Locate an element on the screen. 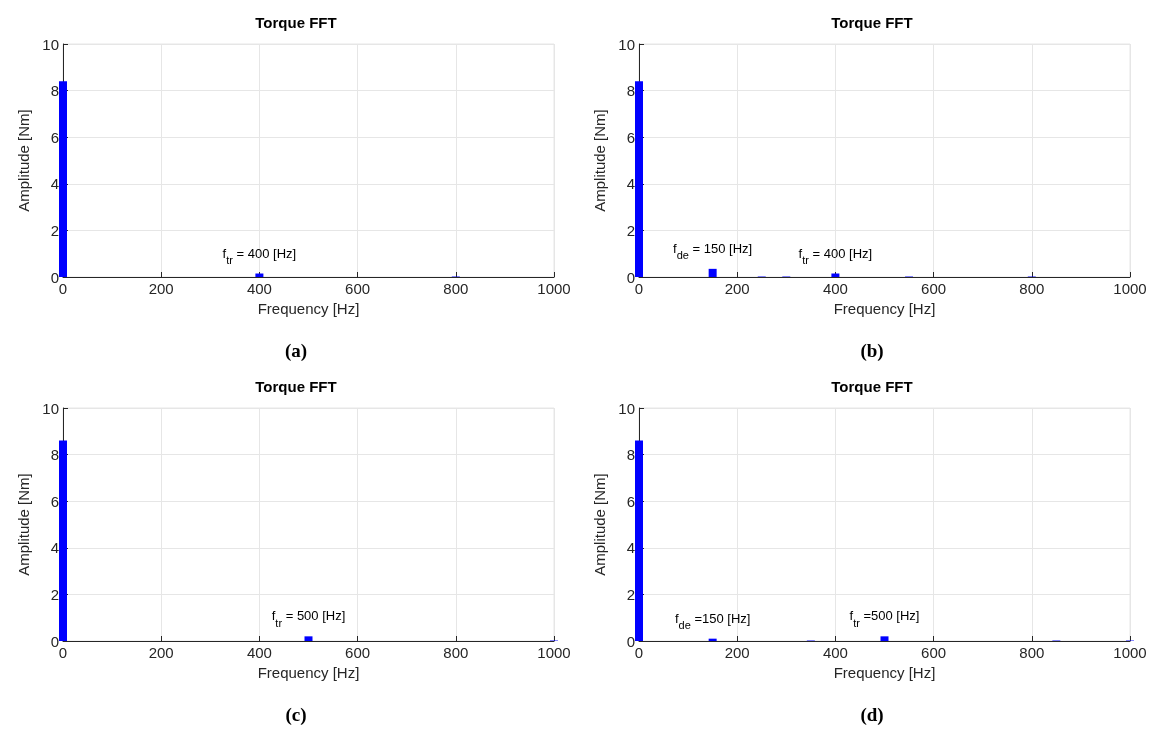  text: (c) is located at coordinates (296, 715).